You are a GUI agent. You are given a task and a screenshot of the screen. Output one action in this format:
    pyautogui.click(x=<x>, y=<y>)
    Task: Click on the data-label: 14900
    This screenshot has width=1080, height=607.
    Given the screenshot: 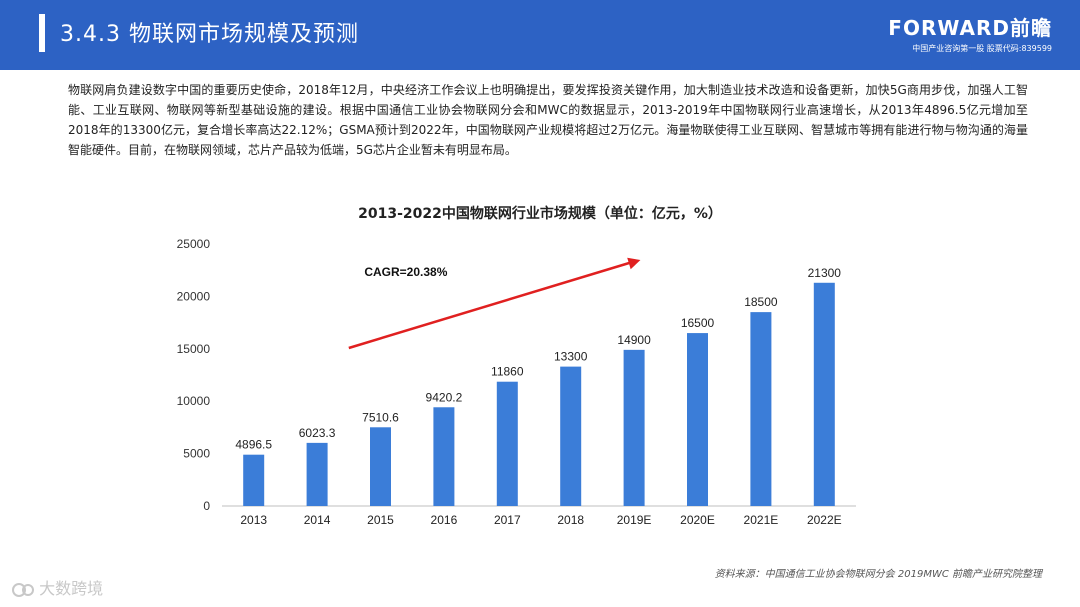 What is the action you would take?
    pyautogui.click(x=634, y=340)
    